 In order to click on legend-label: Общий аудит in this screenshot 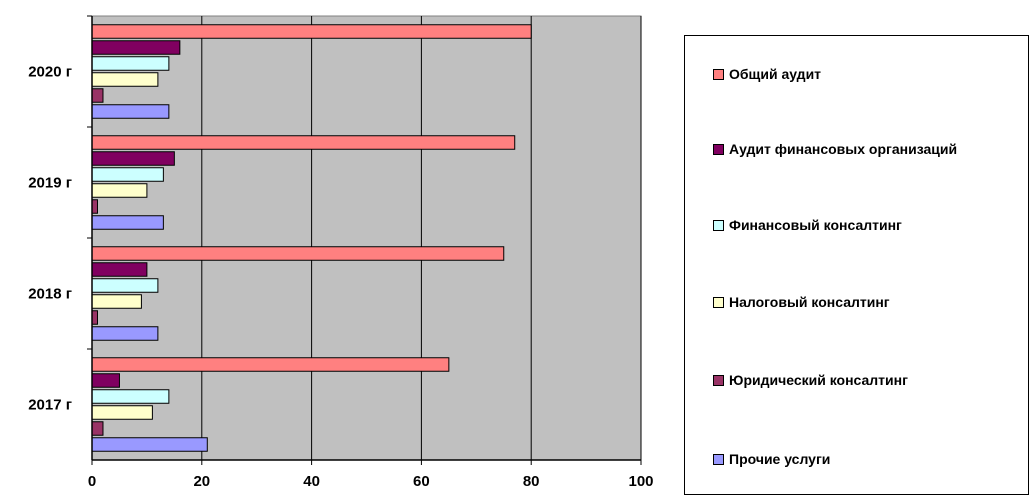, I will do `click(775, 74)`.